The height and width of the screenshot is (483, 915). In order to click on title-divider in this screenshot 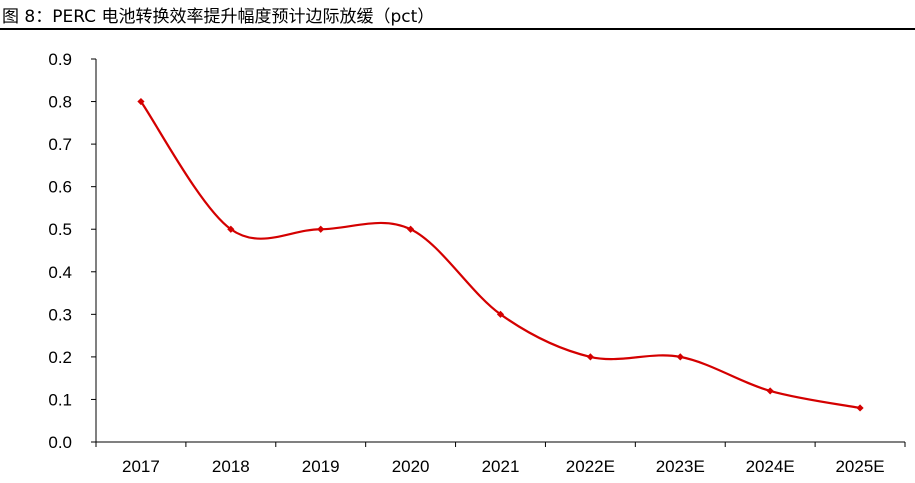, I will do `click(457, 29)`.